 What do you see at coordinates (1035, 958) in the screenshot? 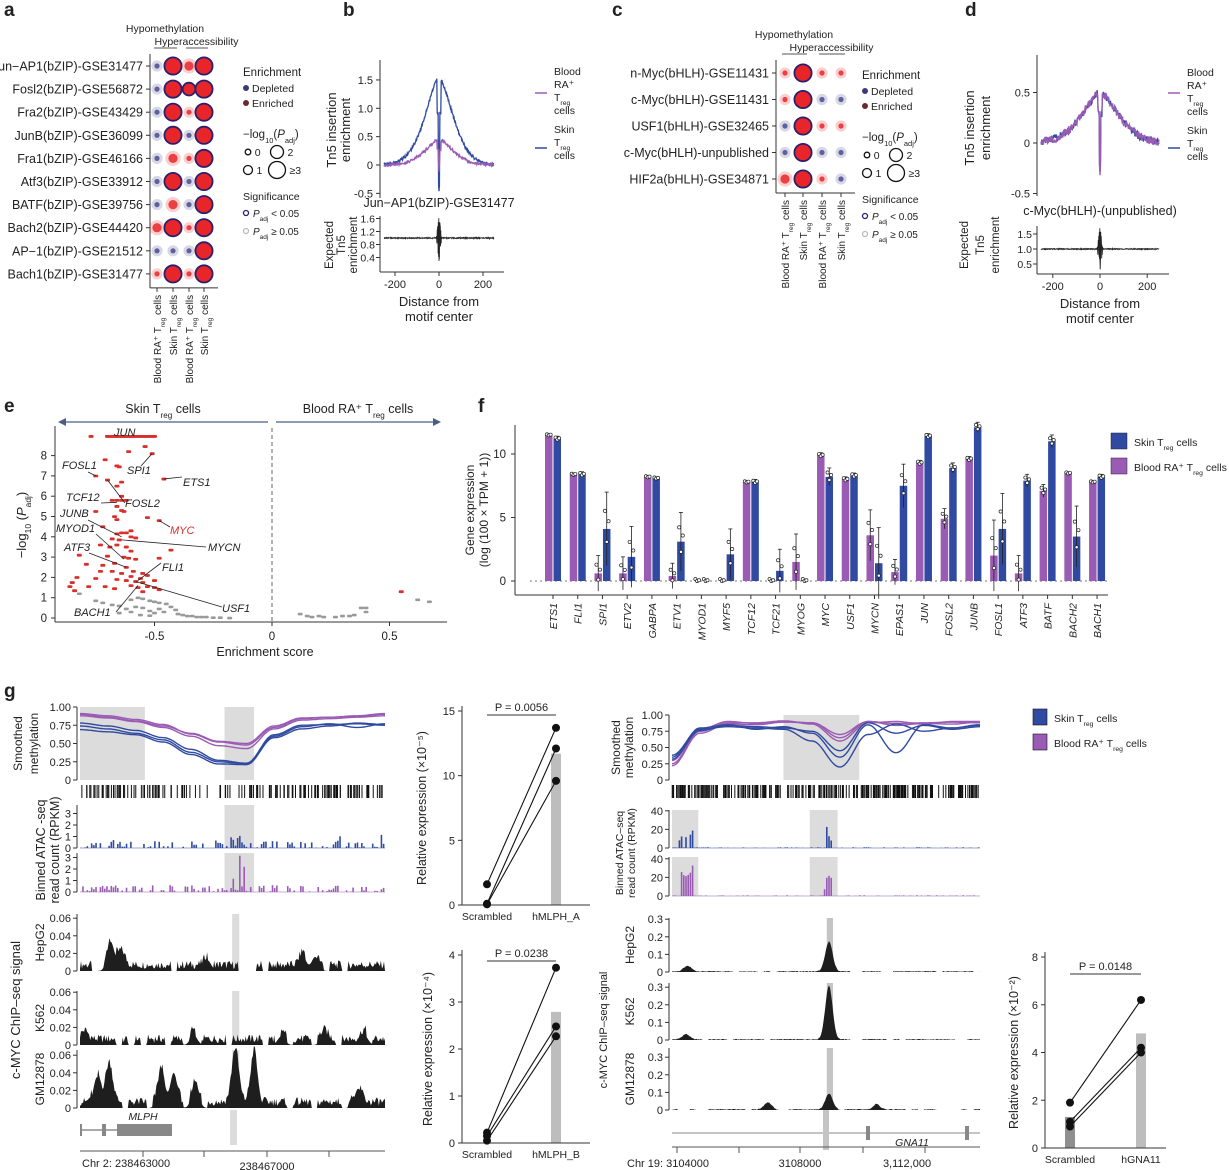
I see `y-tick-label: 8` at bounding box center [1035, 958].